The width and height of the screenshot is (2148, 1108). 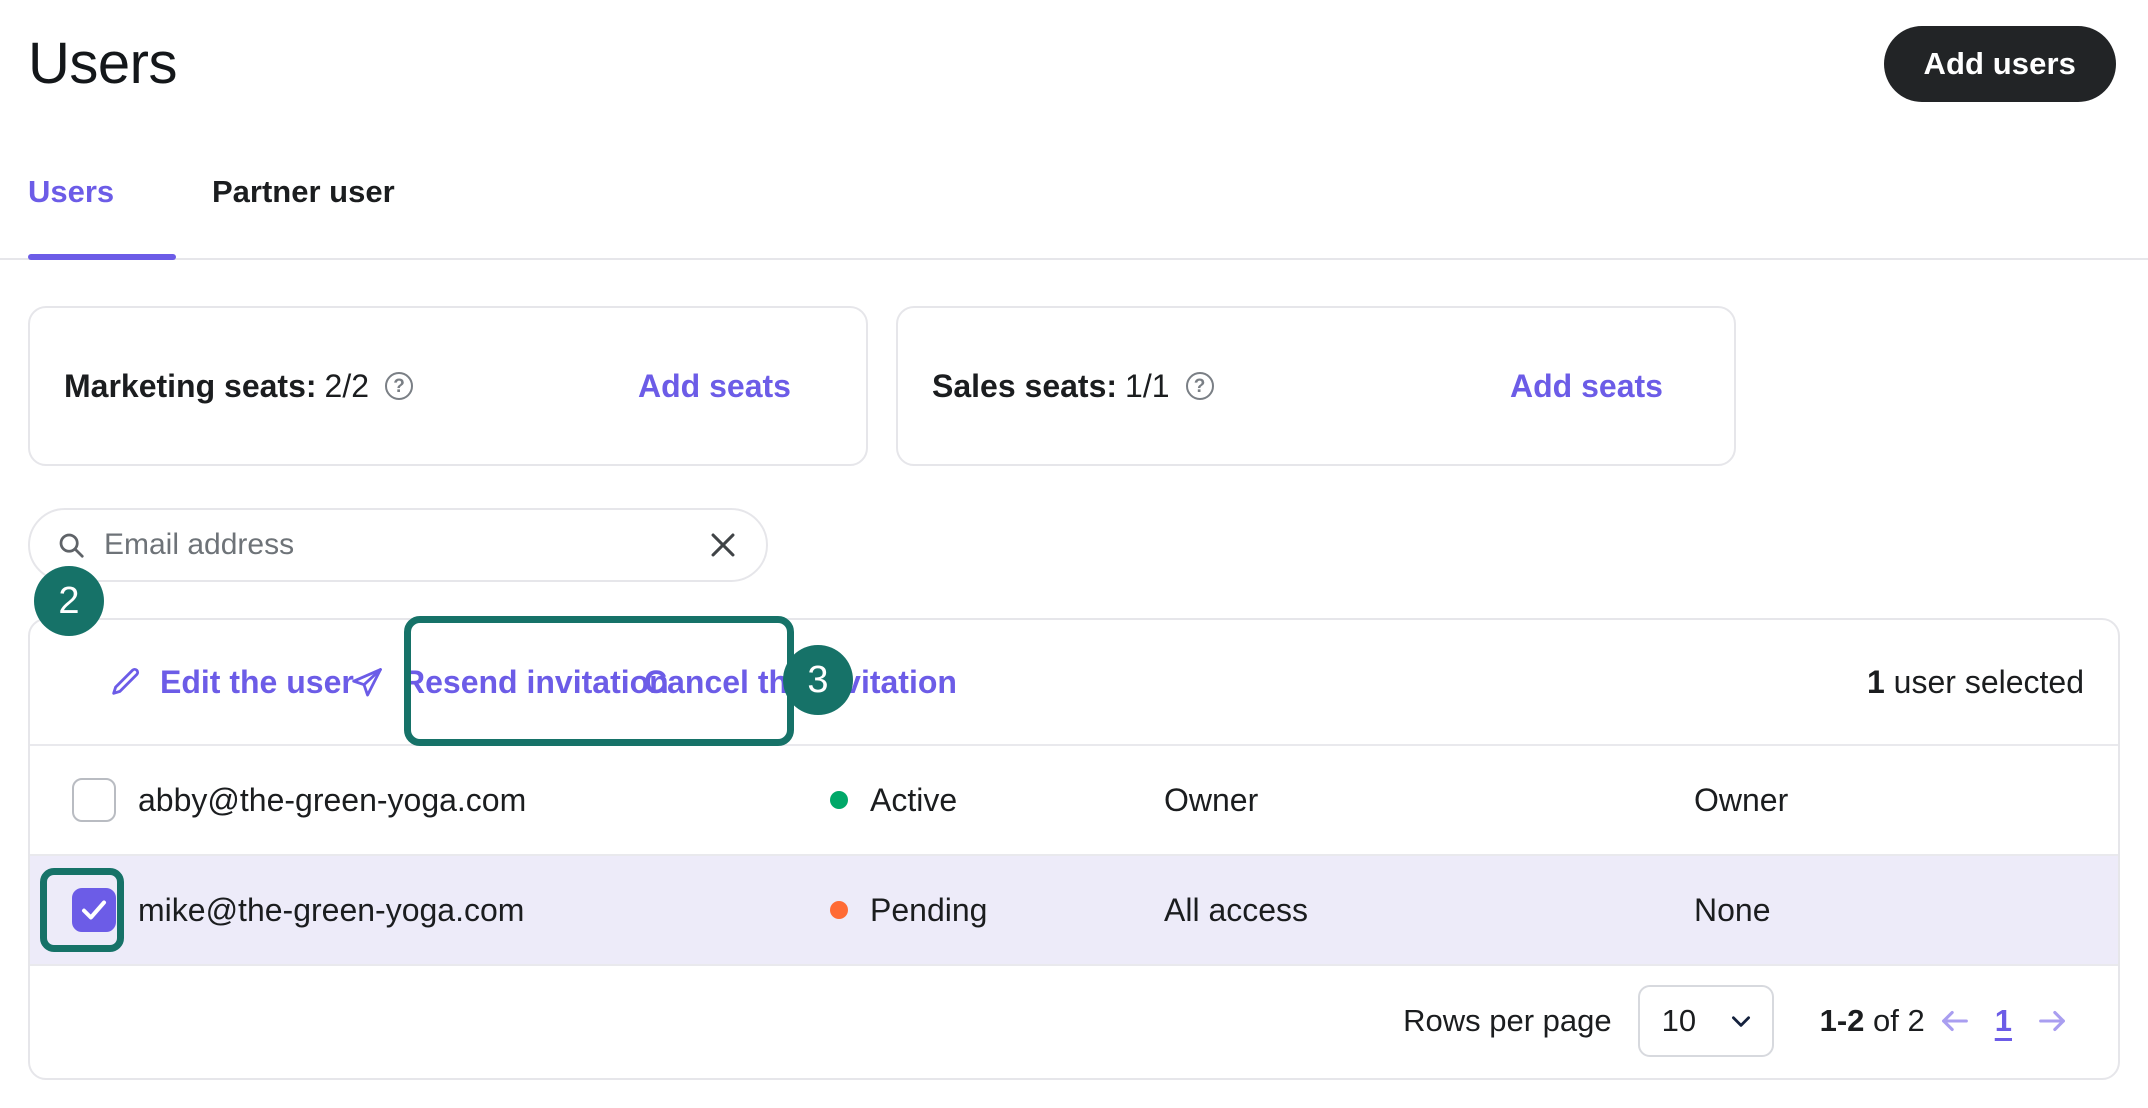 I want to click on pagination-range: 1-2 of 2, so click(x=1872, y=1021).